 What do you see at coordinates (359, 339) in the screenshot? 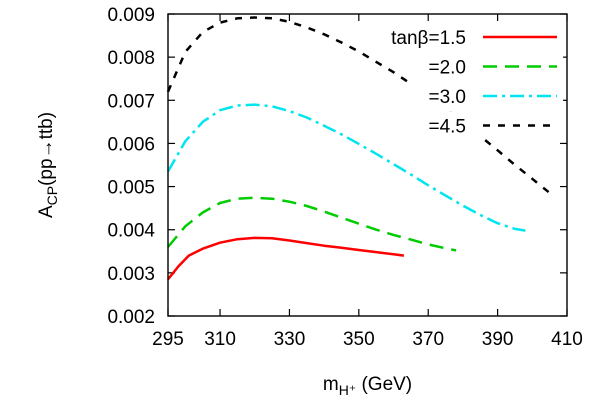
I see `x-tick-label: 350` at bounding box center [359, 339].